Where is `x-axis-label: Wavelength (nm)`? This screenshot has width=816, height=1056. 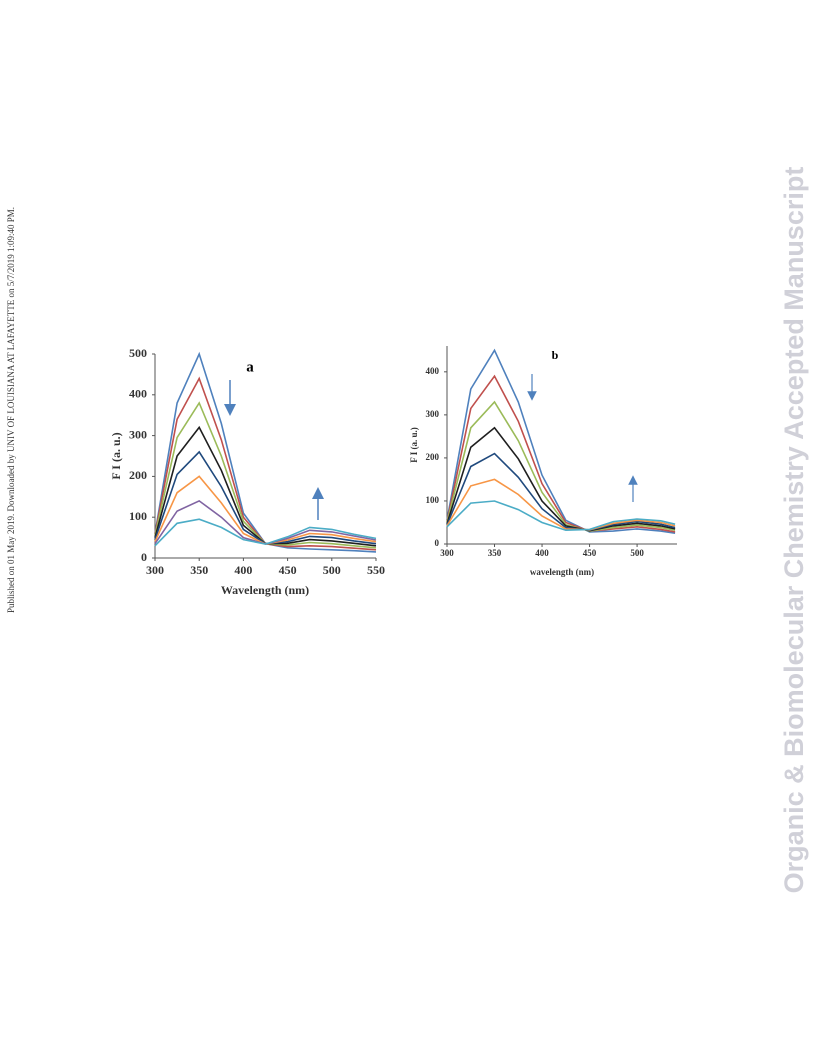 x-axis-label: Wavelength (nm) is located at coordinates (265, 590).